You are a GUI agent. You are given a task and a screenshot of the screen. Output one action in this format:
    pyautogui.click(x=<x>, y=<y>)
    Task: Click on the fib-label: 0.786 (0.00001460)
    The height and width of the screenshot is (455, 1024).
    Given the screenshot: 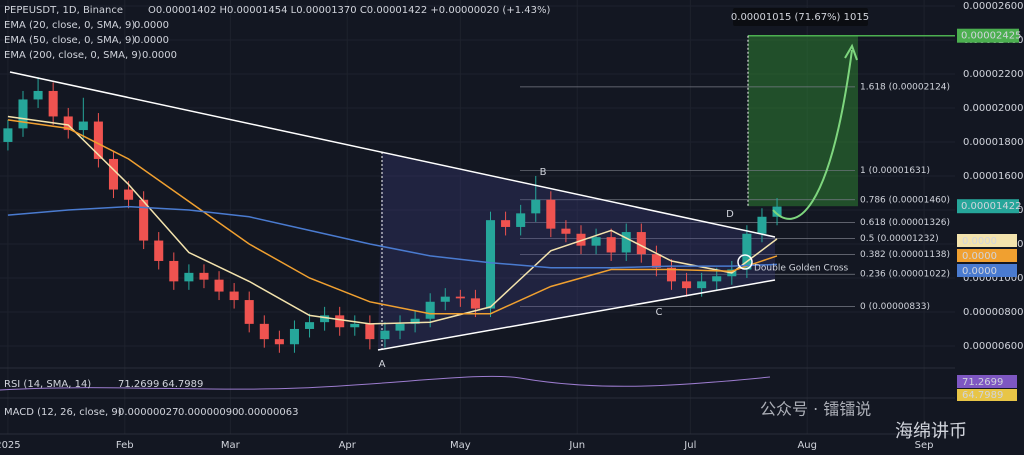 What is the action you would take?
    pyautogui.click(x=905, y=200)
    